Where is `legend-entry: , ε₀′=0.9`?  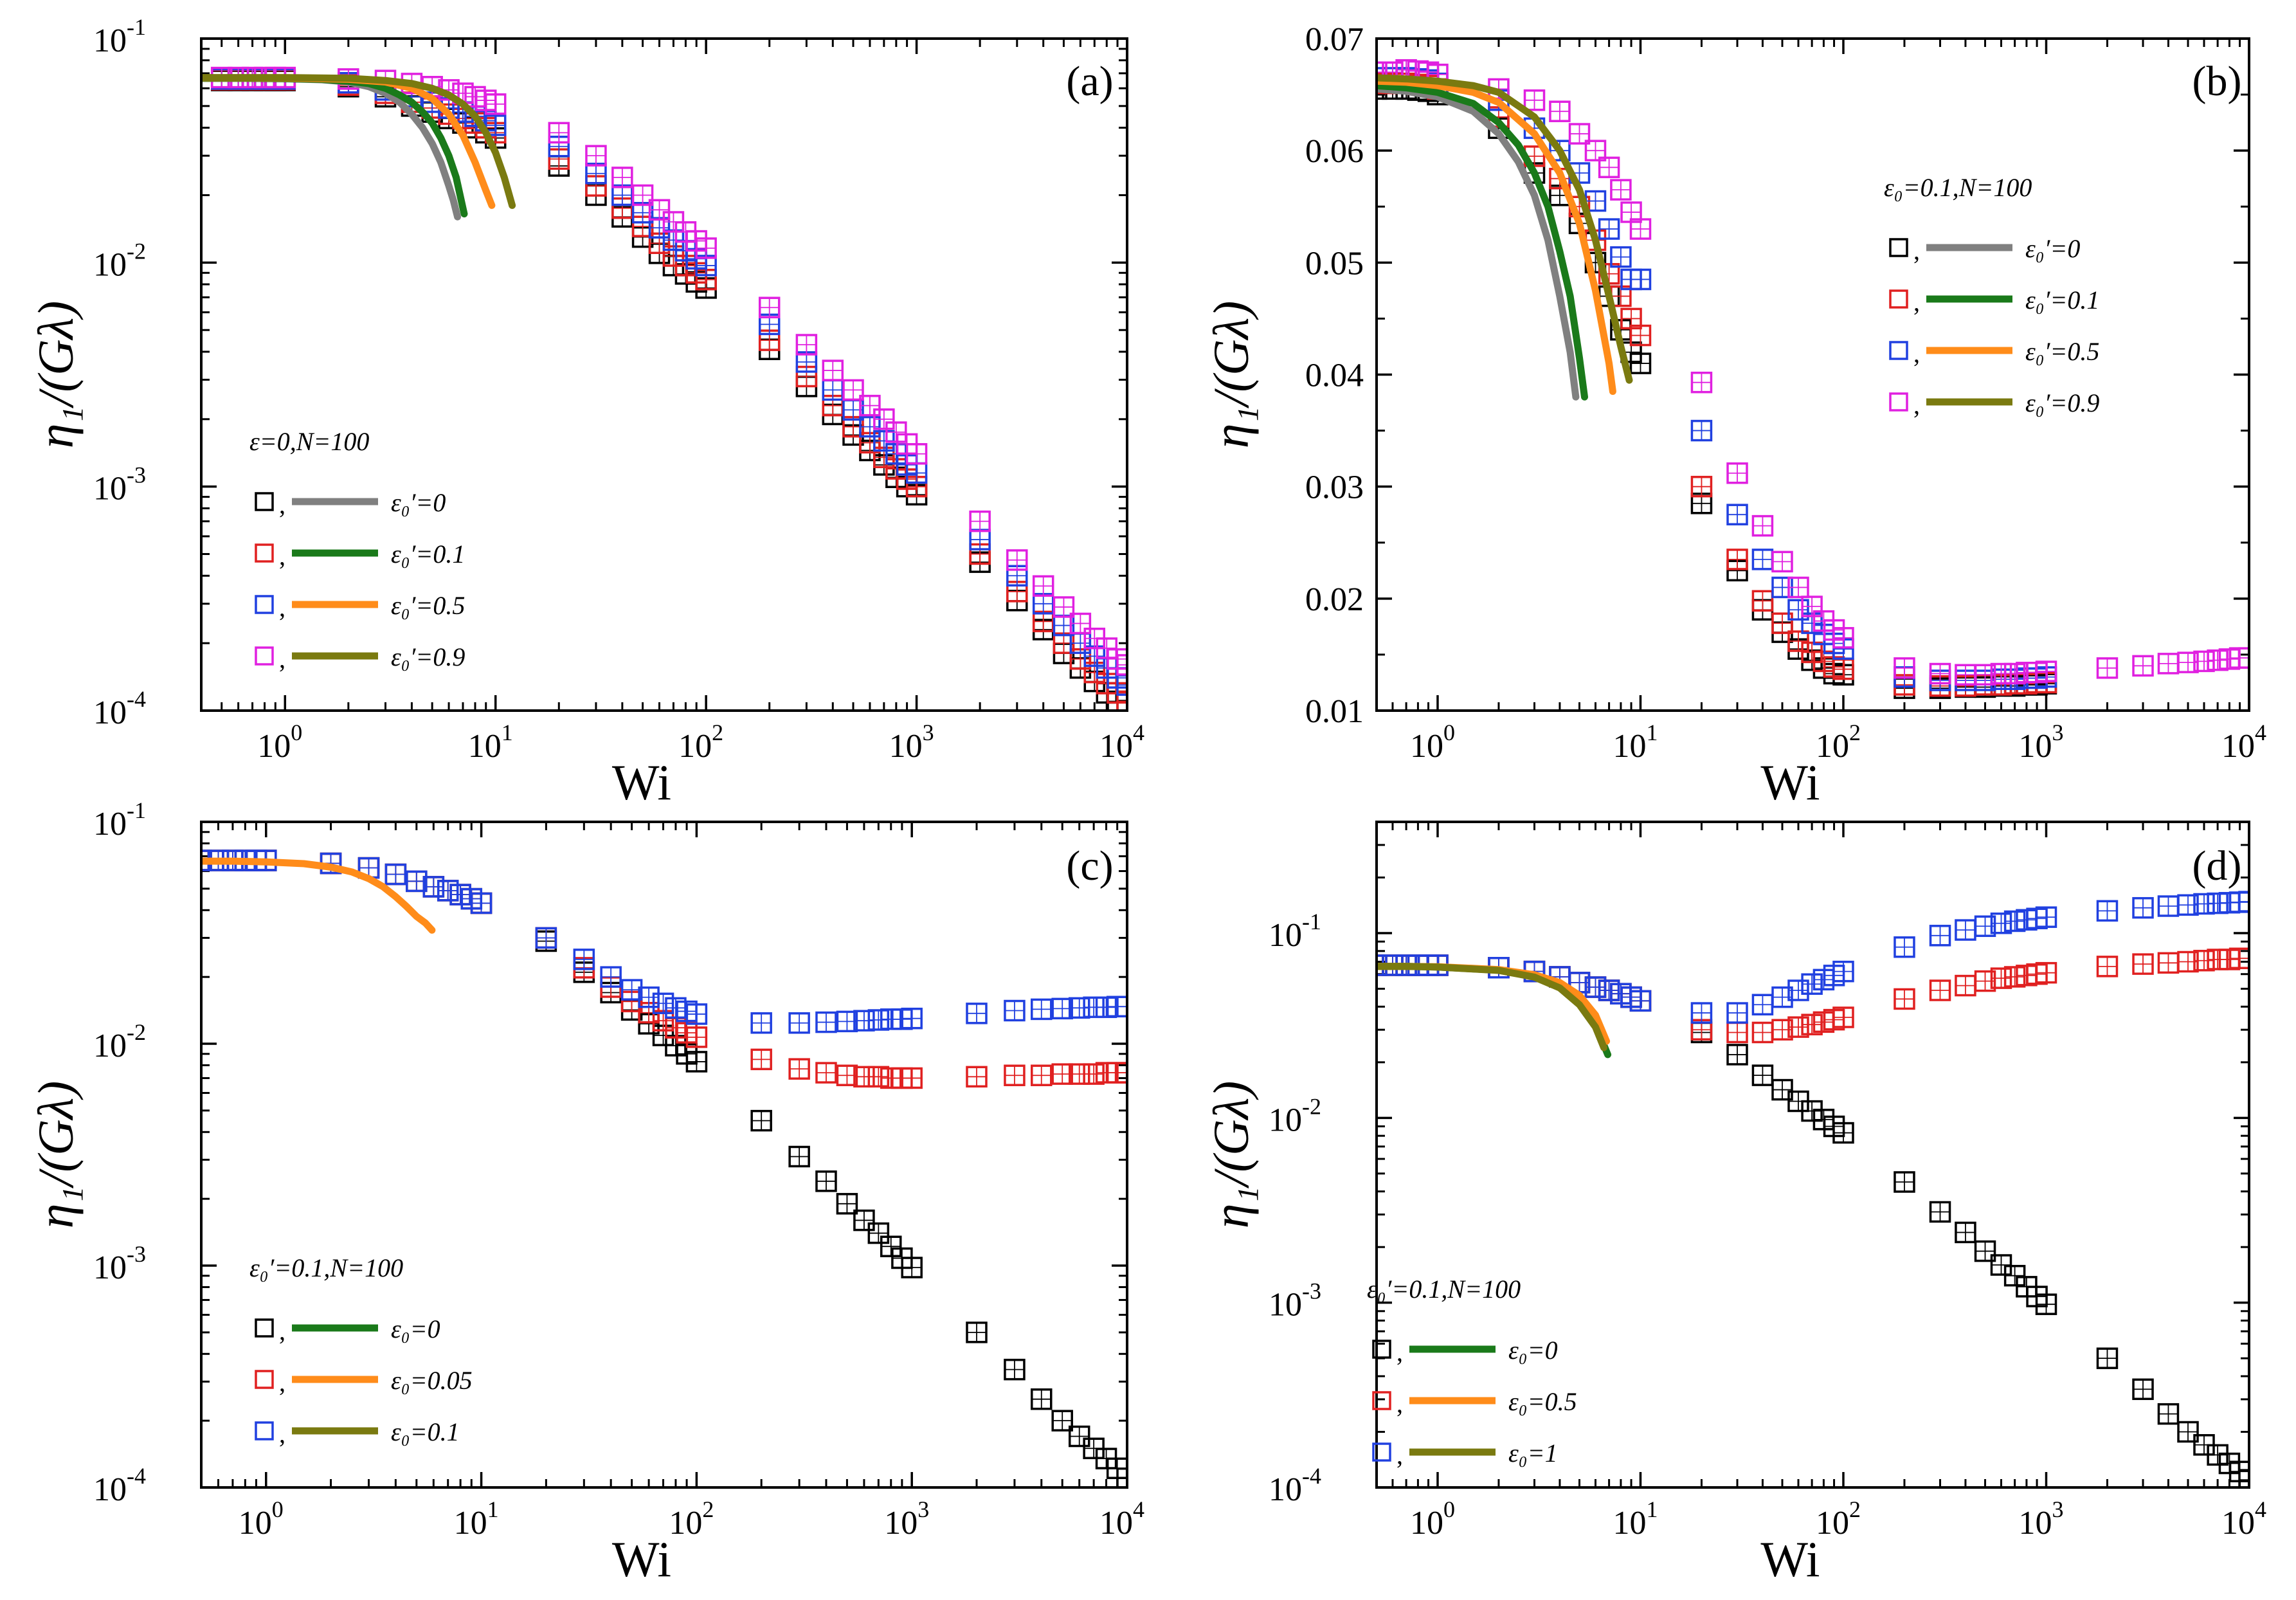
legend-entry: , ε₀′=0.9 is located at coordinates (1994, 403).